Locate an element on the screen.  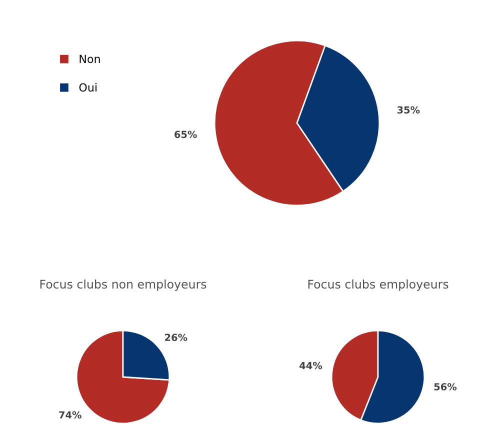
data-label: 65% is located at coordinates (185, 134).